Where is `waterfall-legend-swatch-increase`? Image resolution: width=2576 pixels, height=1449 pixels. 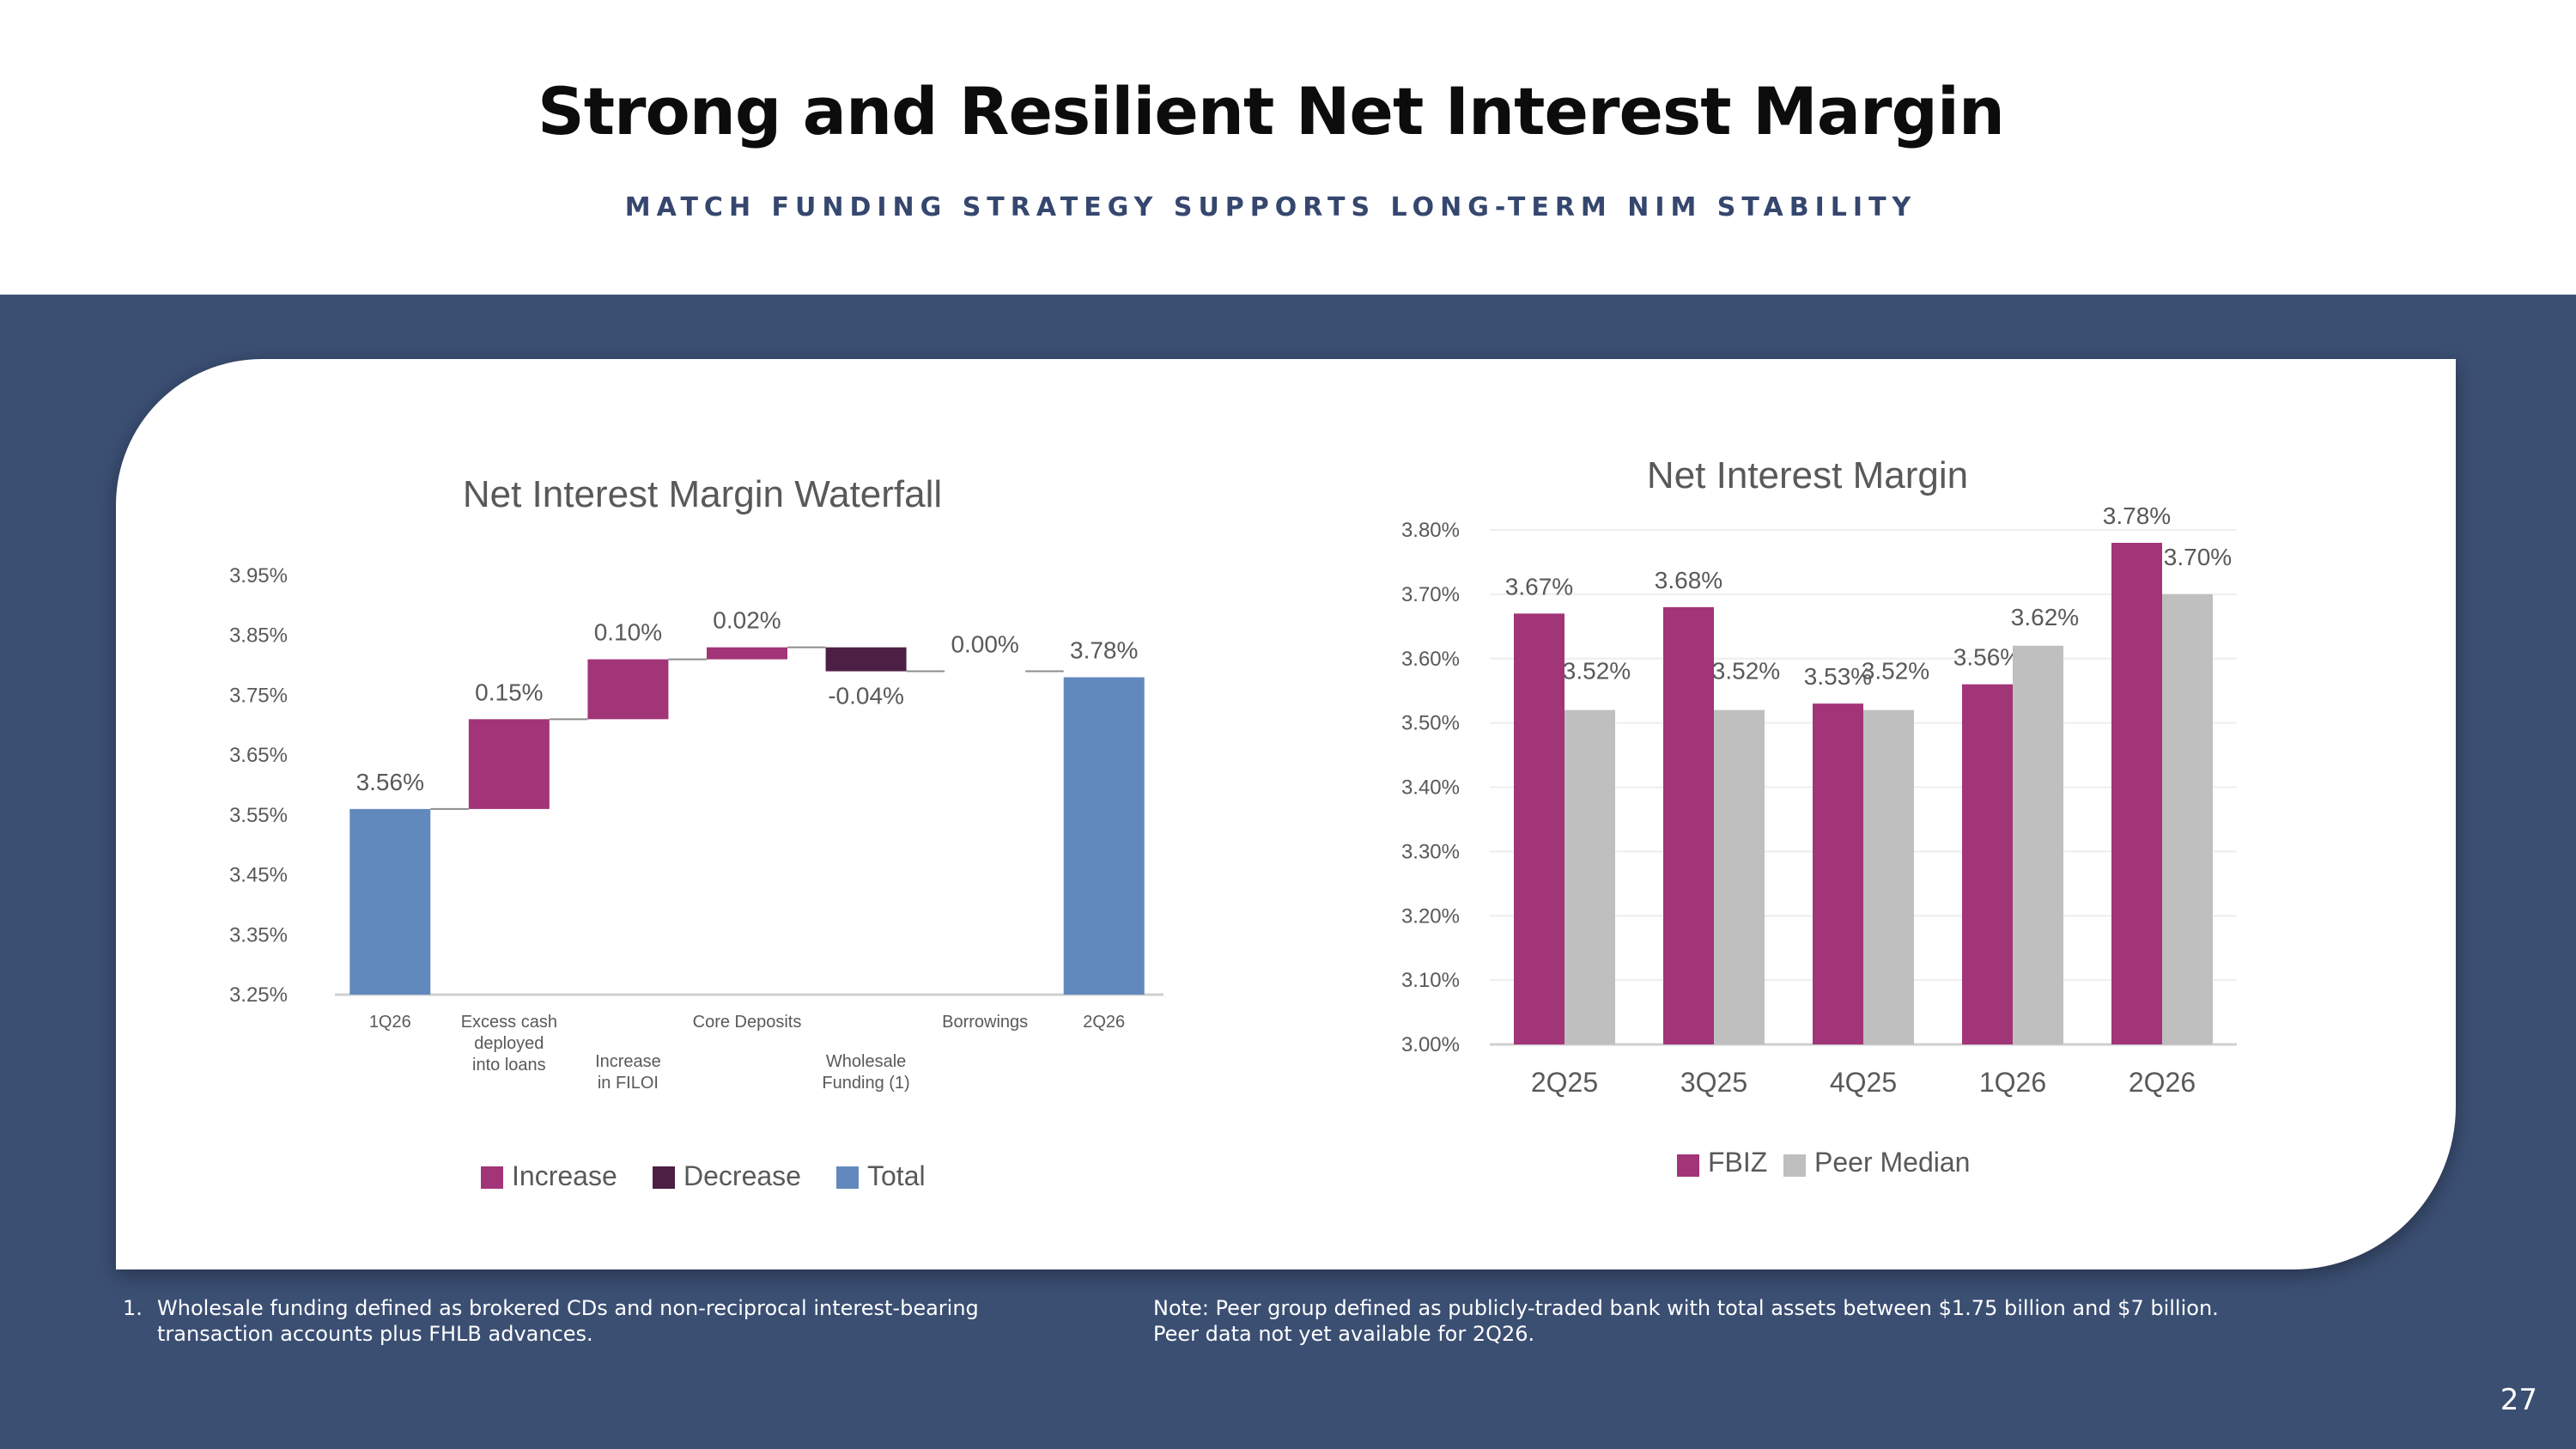
waterfall-legend-swatch-increase is located at coordinates (492, 1177).